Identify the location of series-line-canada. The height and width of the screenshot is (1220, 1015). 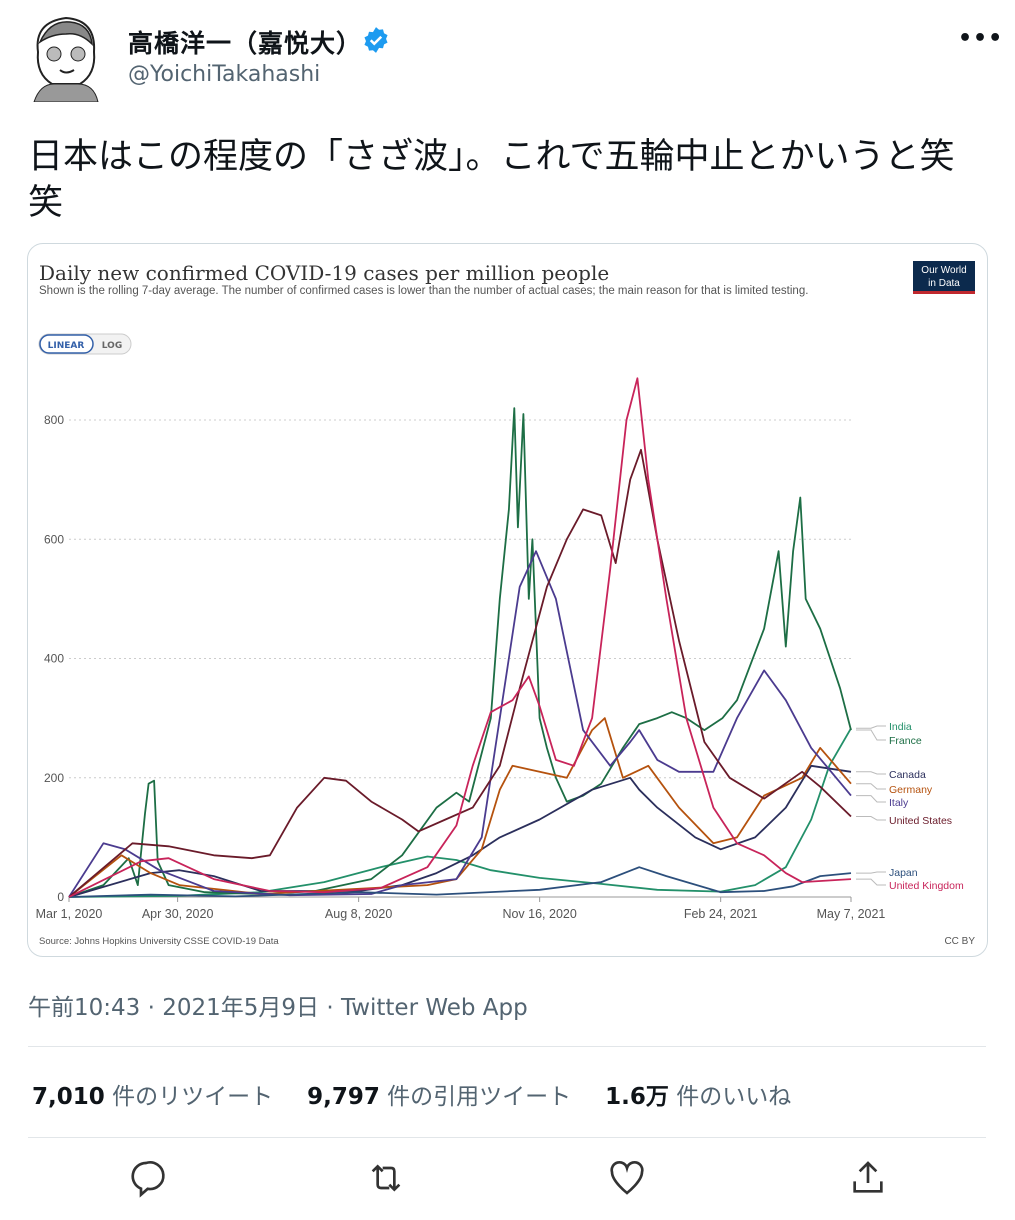
(460, 831).